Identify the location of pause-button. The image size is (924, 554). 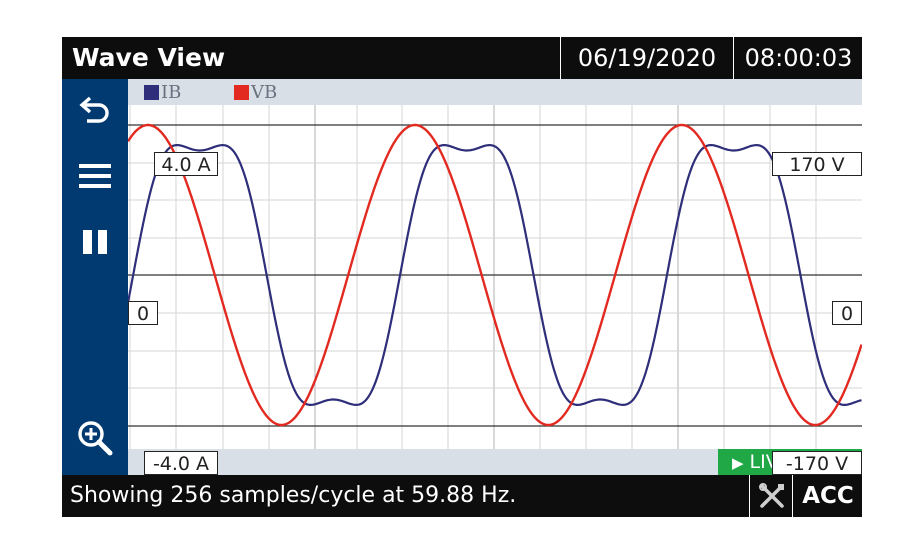
(95, 242).